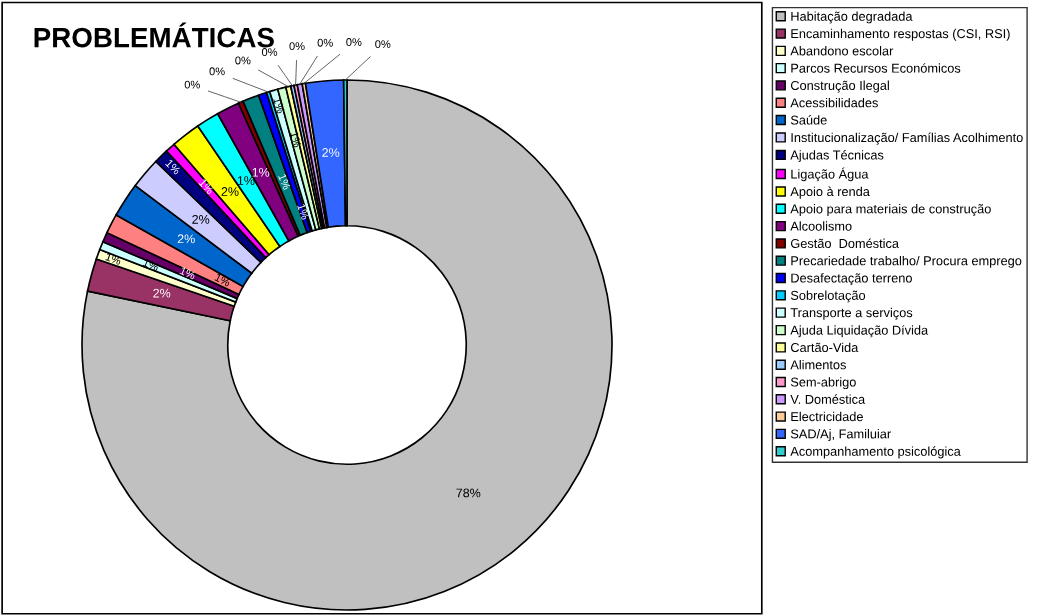 The image size is (1061, 615). What do you see at coordinates (818, 364) in the screenshot?
I see `legend-label: Alimentos` at bounding box center [818, 364].